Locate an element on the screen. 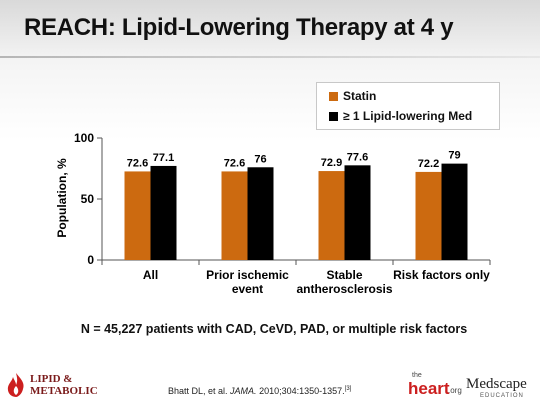  legend-item-lipid-med: ≥ 1 Lipid-lowering Med is located at coordinates (400, 116).